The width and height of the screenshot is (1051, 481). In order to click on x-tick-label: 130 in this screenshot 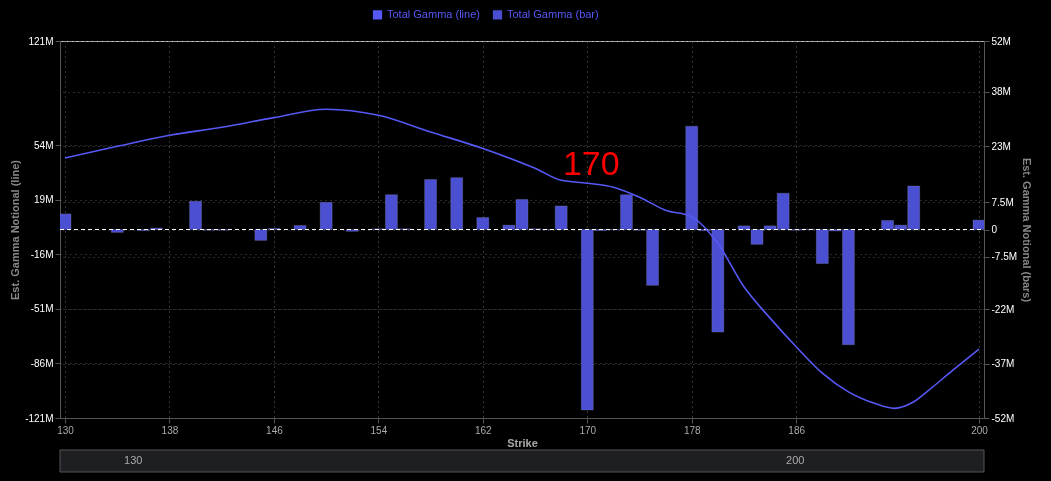, I will do `click(66, 430)`.